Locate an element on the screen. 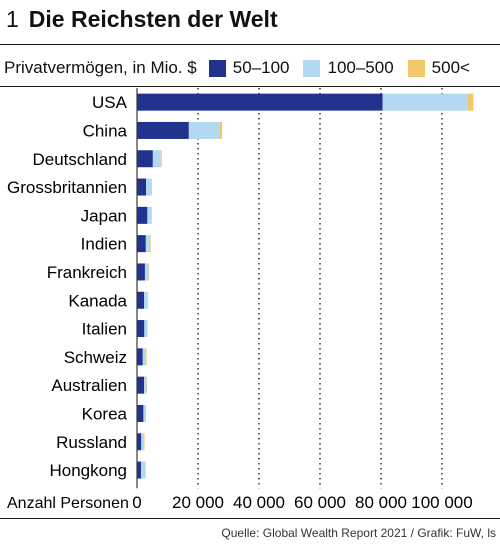  footer-rule is located at coordinates (250, 518).